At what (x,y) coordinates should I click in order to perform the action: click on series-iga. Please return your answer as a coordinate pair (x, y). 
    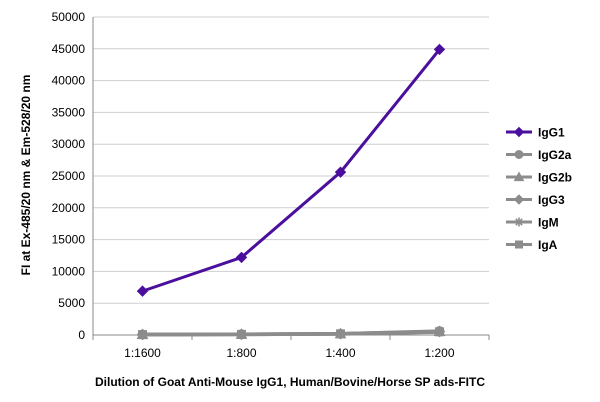
    Looking at the image, I should click on (291, 333).